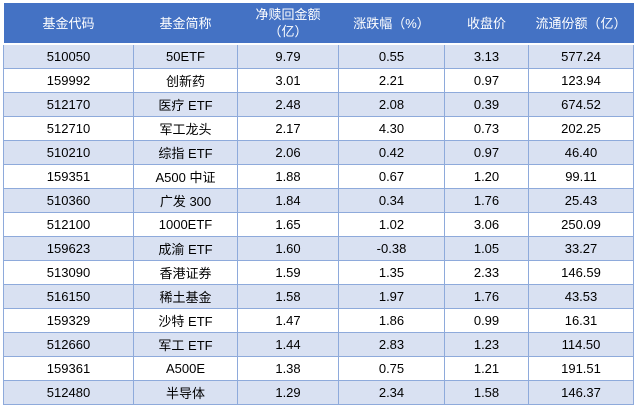 The height and width of the screenshot is (407, 637). I want to click on header-fund-name: 基金简称, so click(185, 24).